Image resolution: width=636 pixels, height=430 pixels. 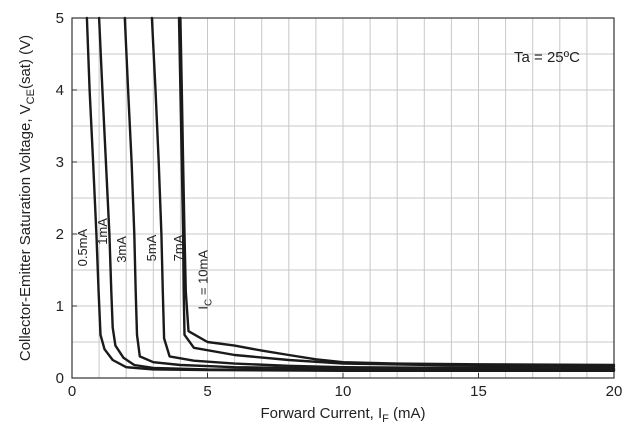 I want to click on x-axis-title: Forward Current, IF (mA), so click(x=342, y=415).